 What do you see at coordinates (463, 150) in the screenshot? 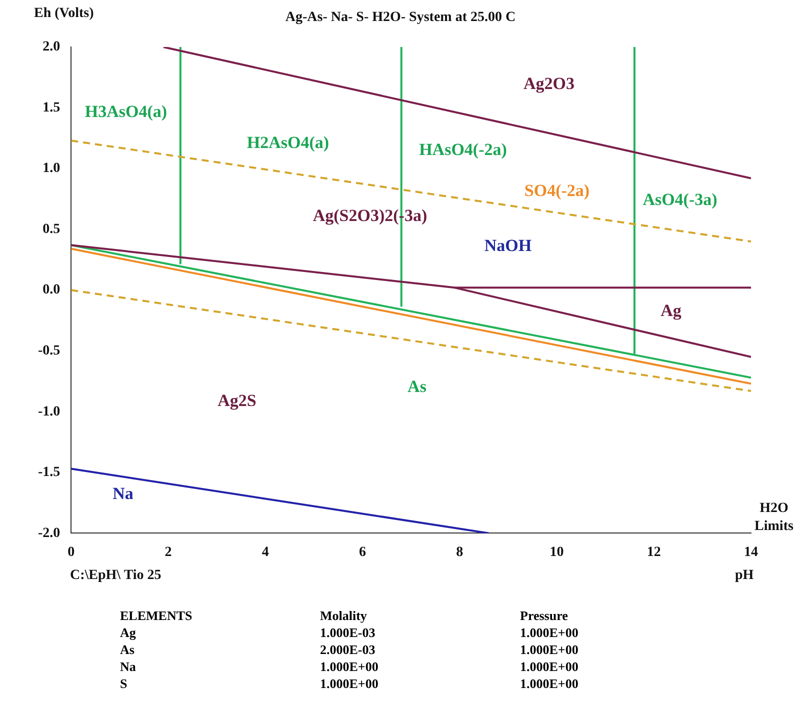
I see `annotation: HAsO4(-2a)` at bounding box center [463, 150].